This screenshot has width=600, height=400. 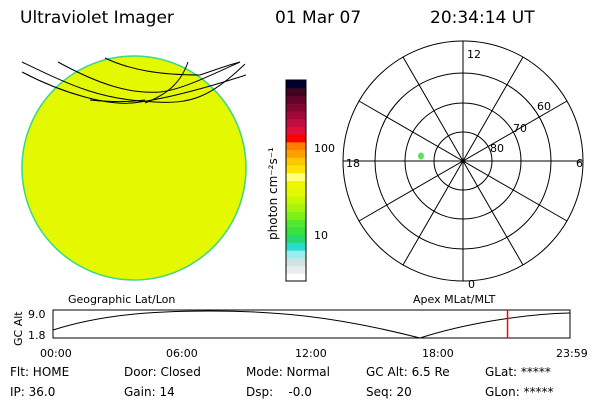 What do you see at coordinates (37, 335) in the screenshot?
I see `ytick-1.8: 1.8` at bounding box center [37, 335].